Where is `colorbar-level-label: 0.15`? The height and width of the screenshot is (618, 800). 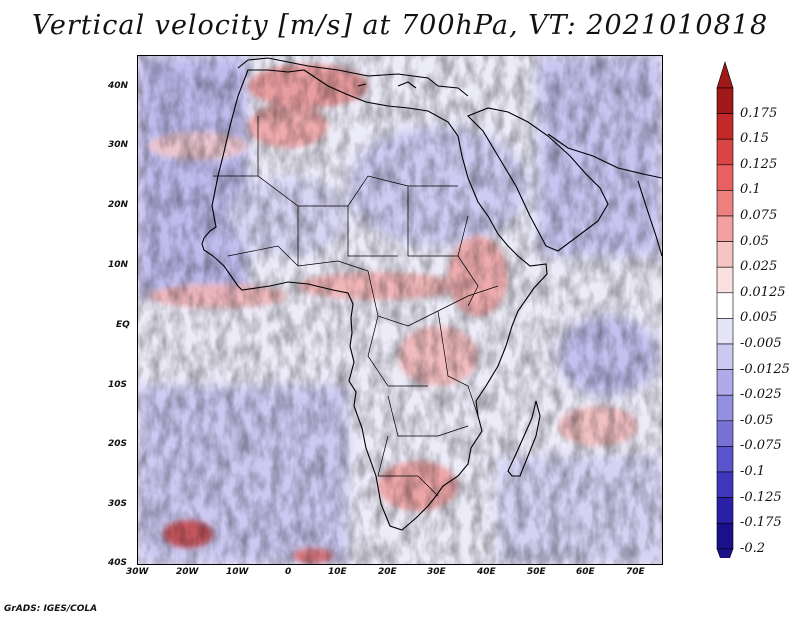 colorbar-level-label: 0.15 is located at coordinates (754, 139).